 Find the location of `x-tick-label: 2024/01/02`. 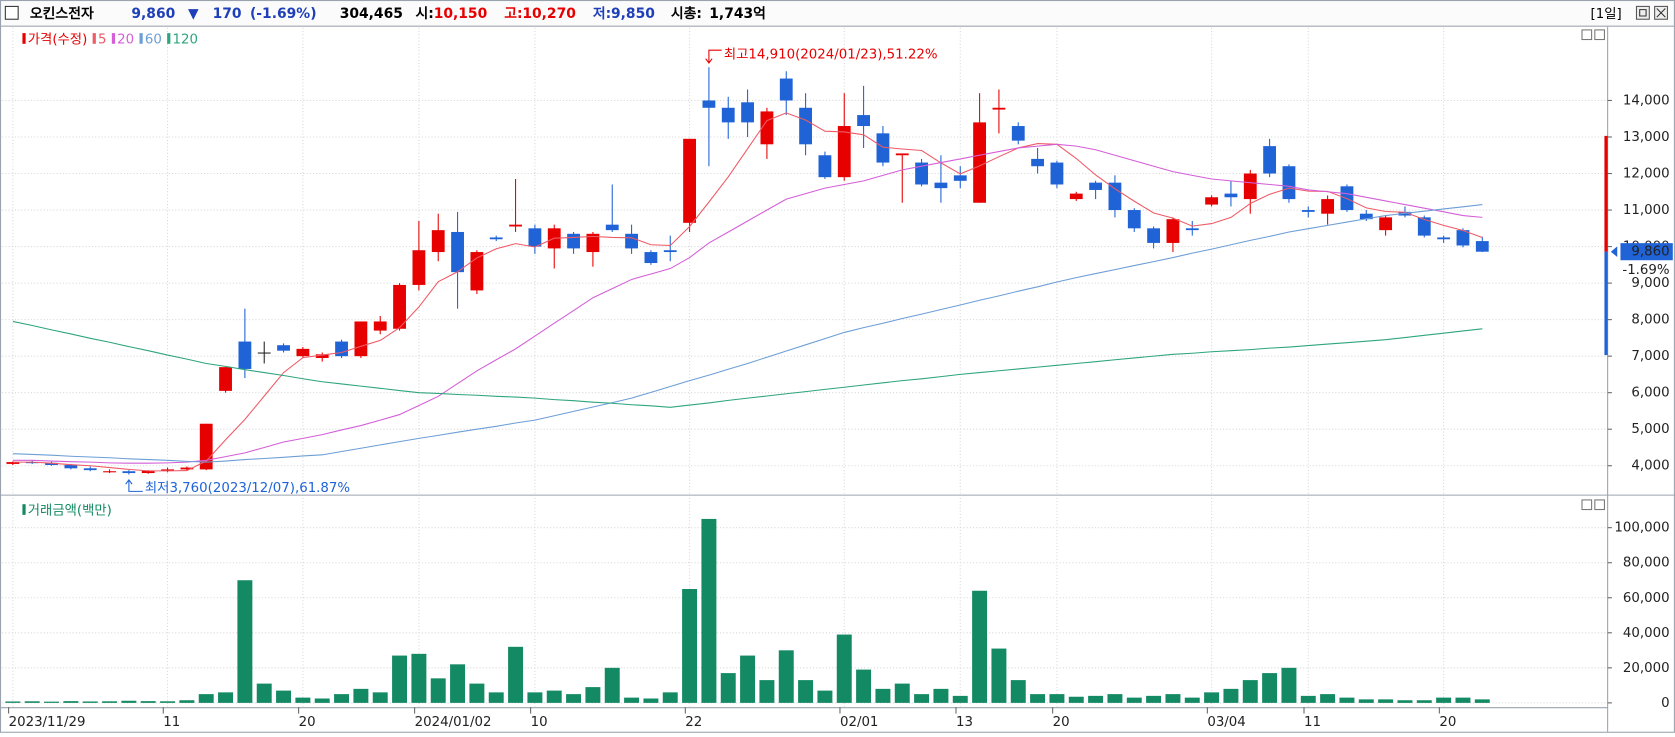

x-tick-label: 2024/01/02 is located at coordinates (453, 722).